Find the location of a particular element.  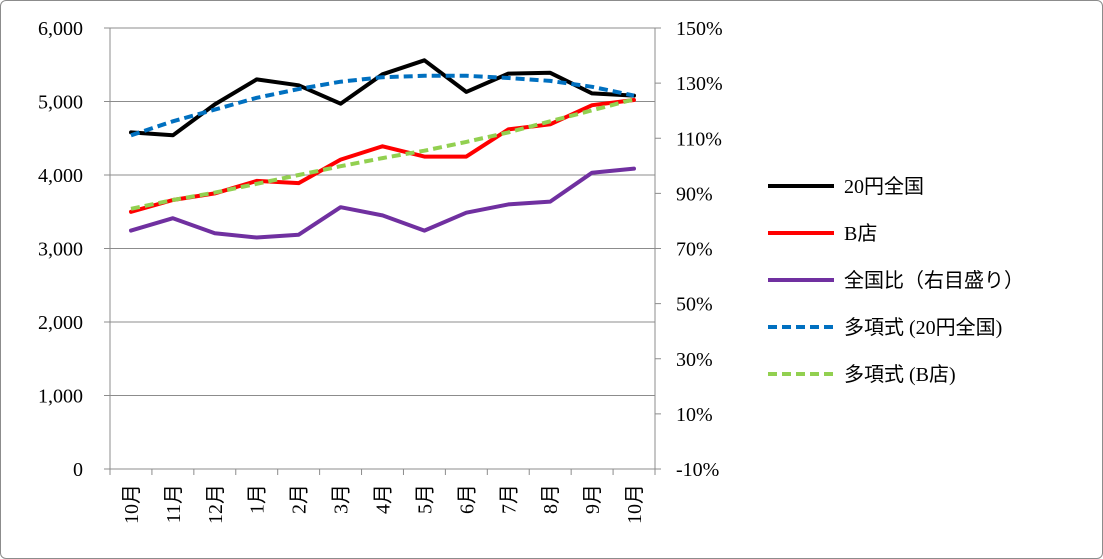

legend-label: 全国比（右目盛り） is located at coordinates (934, 280).